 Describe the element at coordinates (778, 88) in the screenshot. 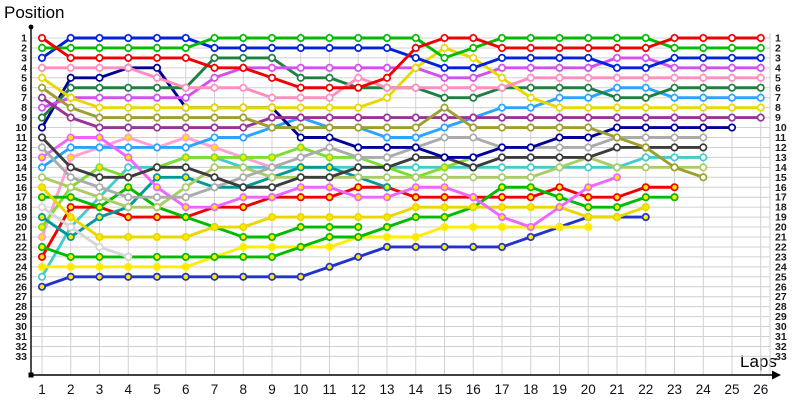

I see `y-tick-right: 6` at that location.